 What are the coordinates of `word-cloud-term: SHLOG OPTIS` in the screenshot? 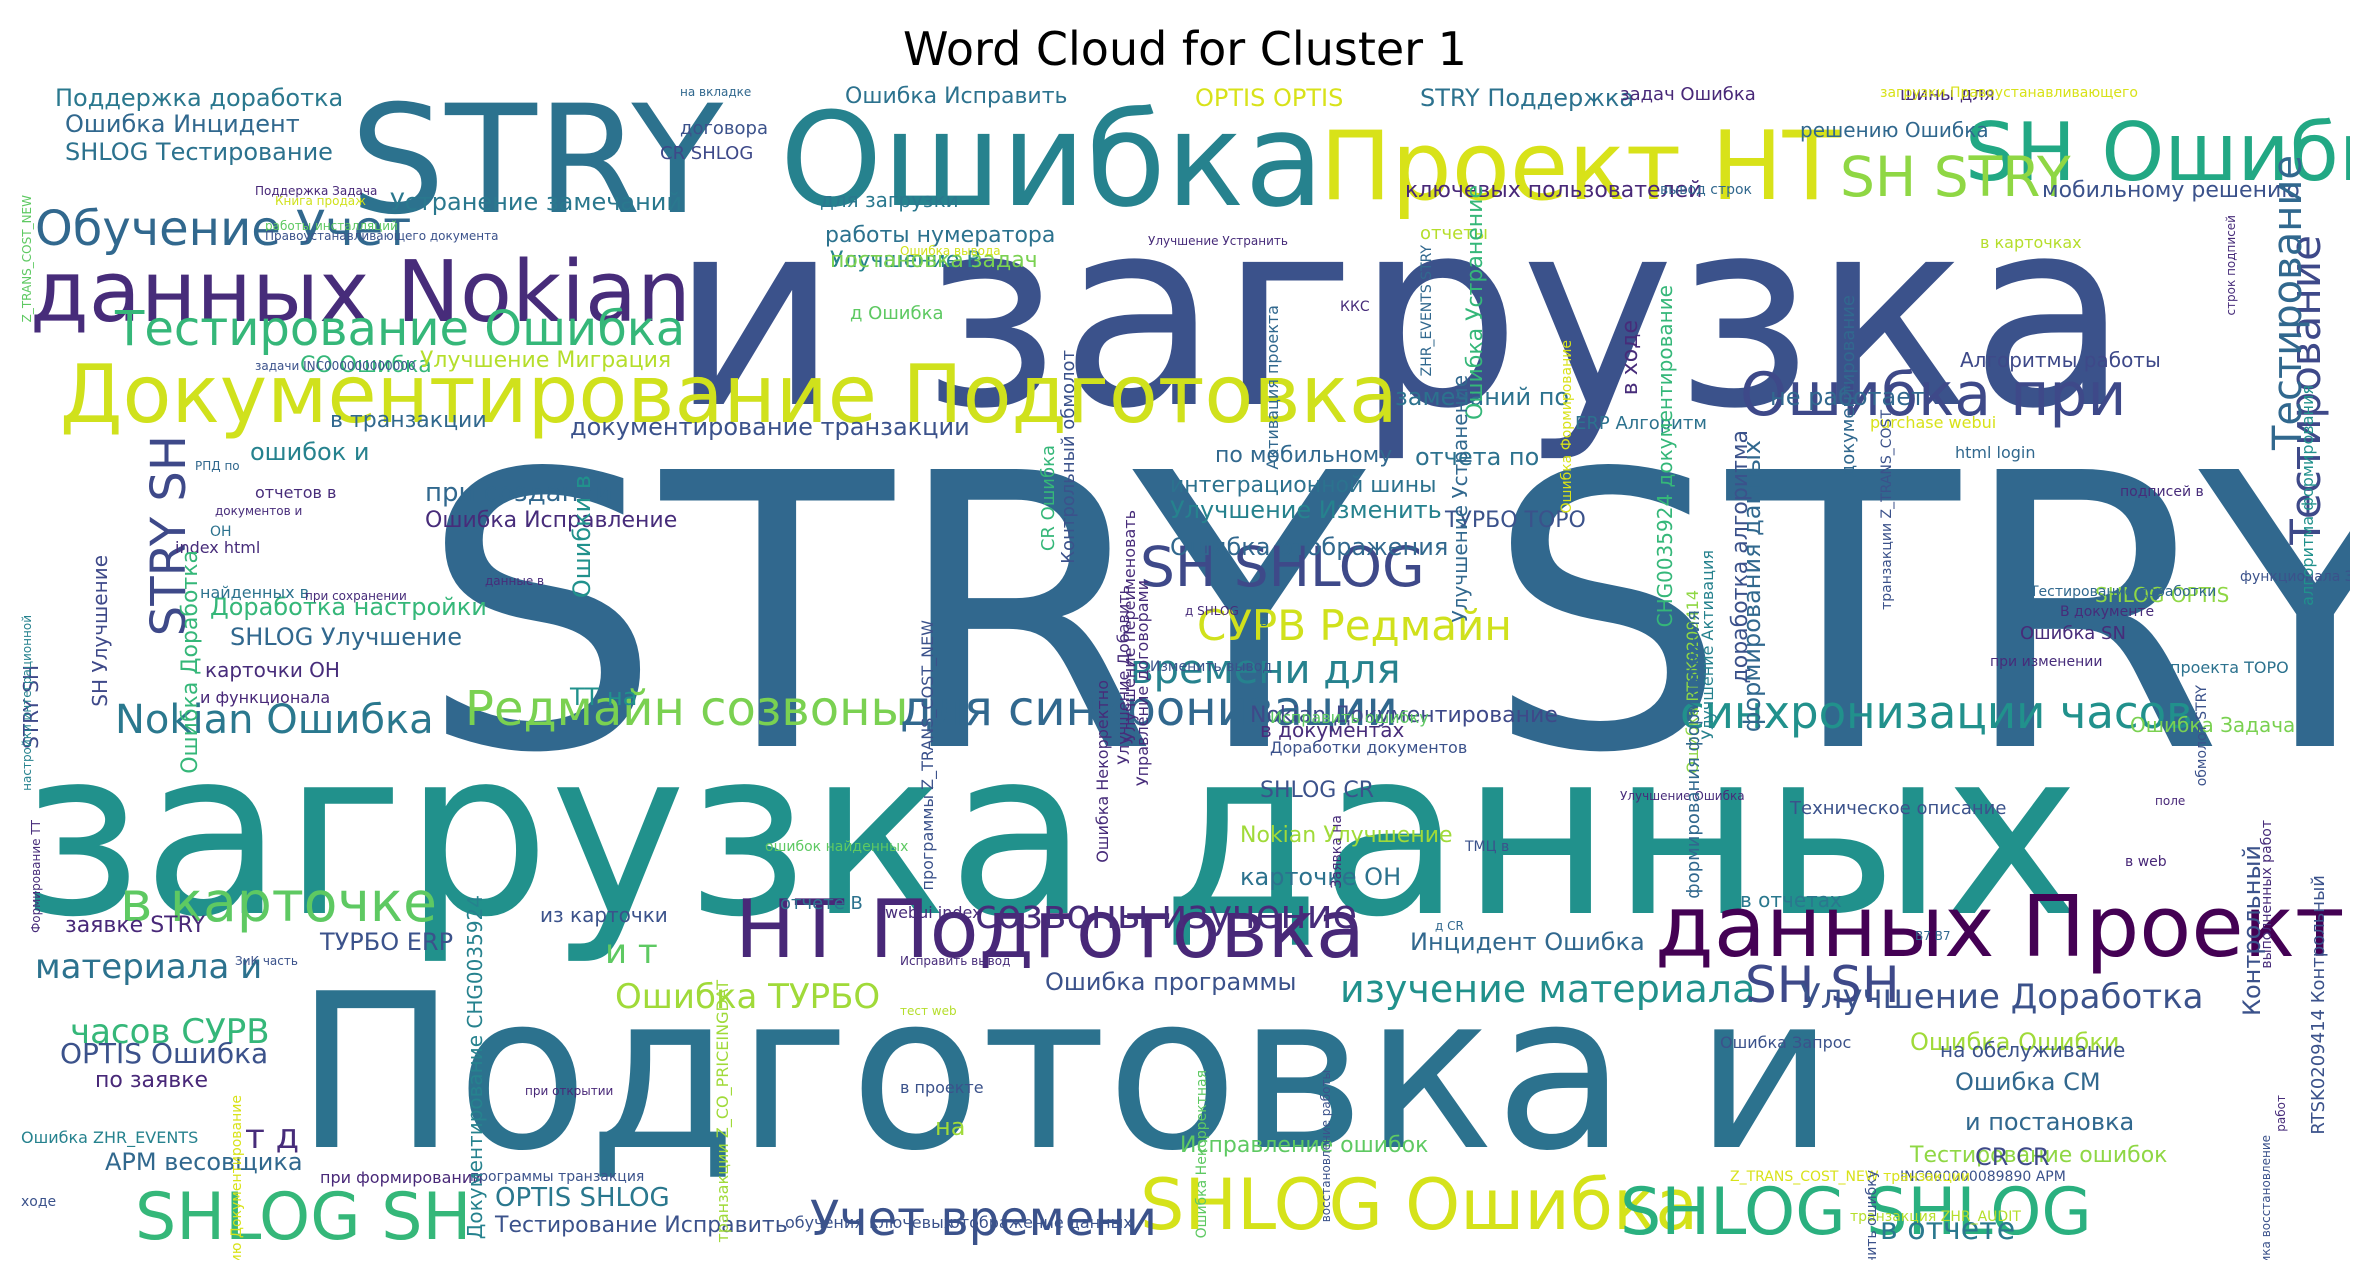 It's located at (2162, 595).